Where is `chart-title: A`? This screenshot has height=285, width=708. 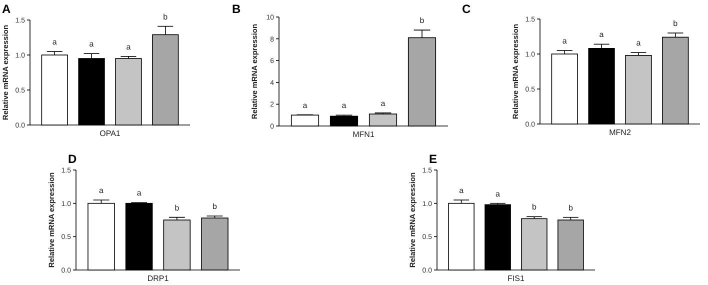
chart-title: A is located at coordinates (6, 9).